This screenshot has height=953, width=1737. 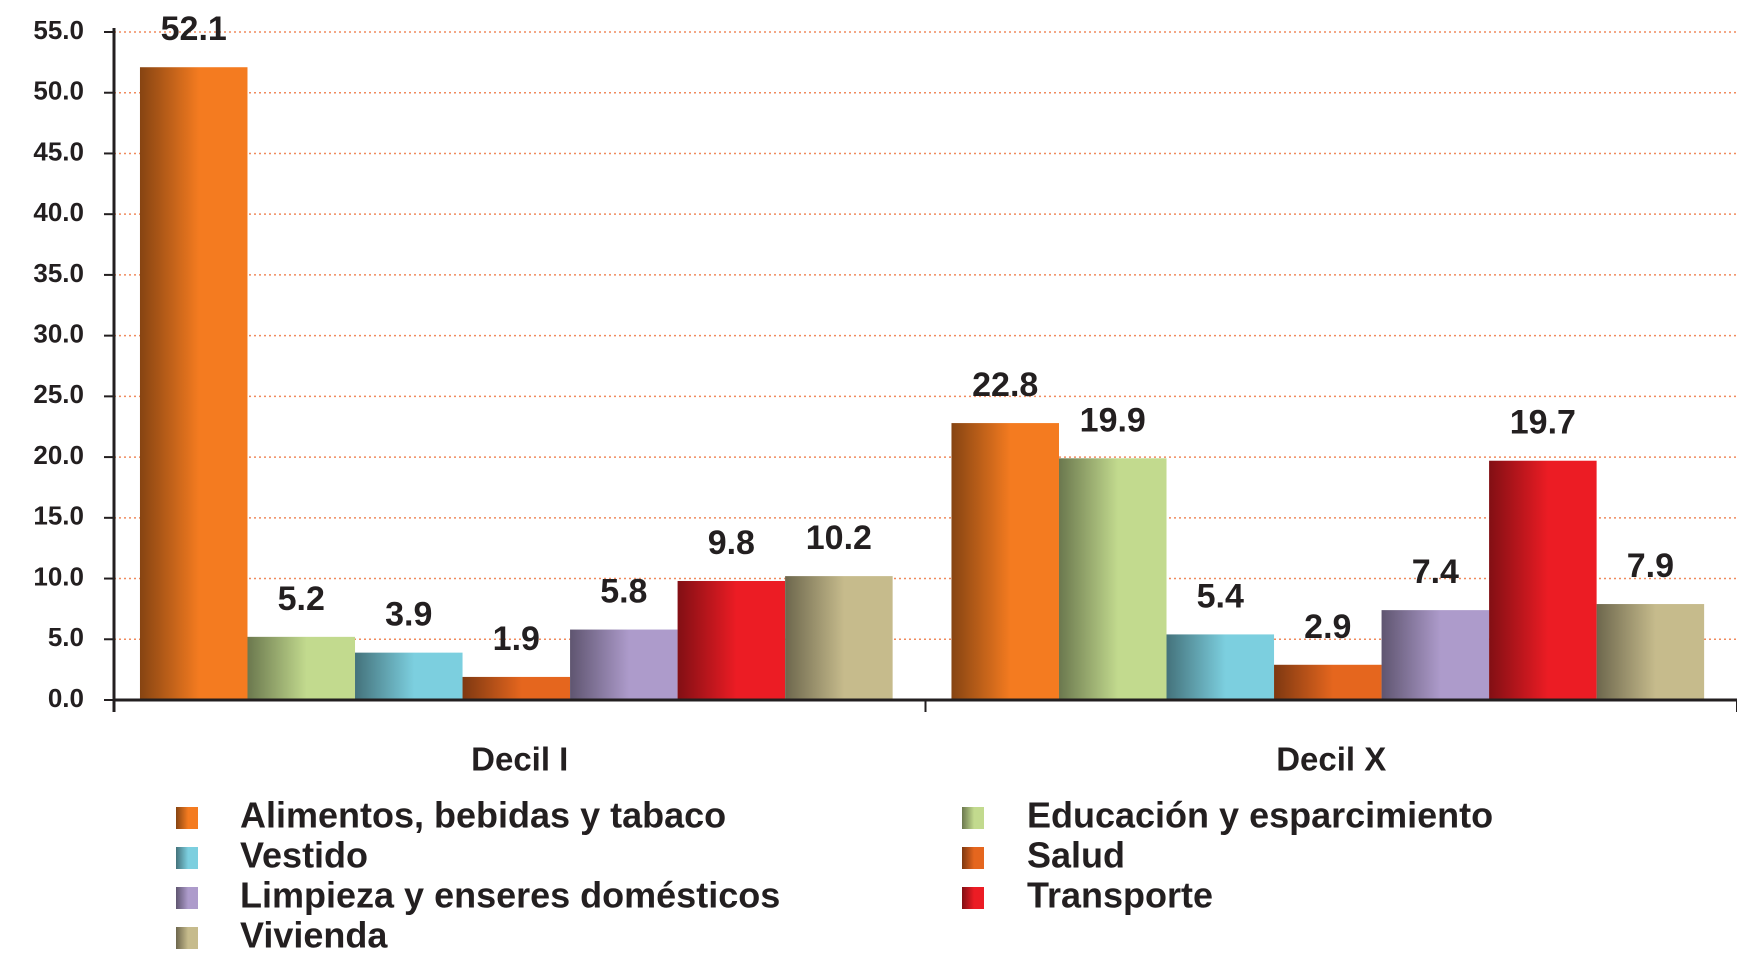 What do you see at coordinates (1260, 815) in the screenshot?
I see `legend-label: Educación y esparcimiento` at bounding box center [1260, 815].